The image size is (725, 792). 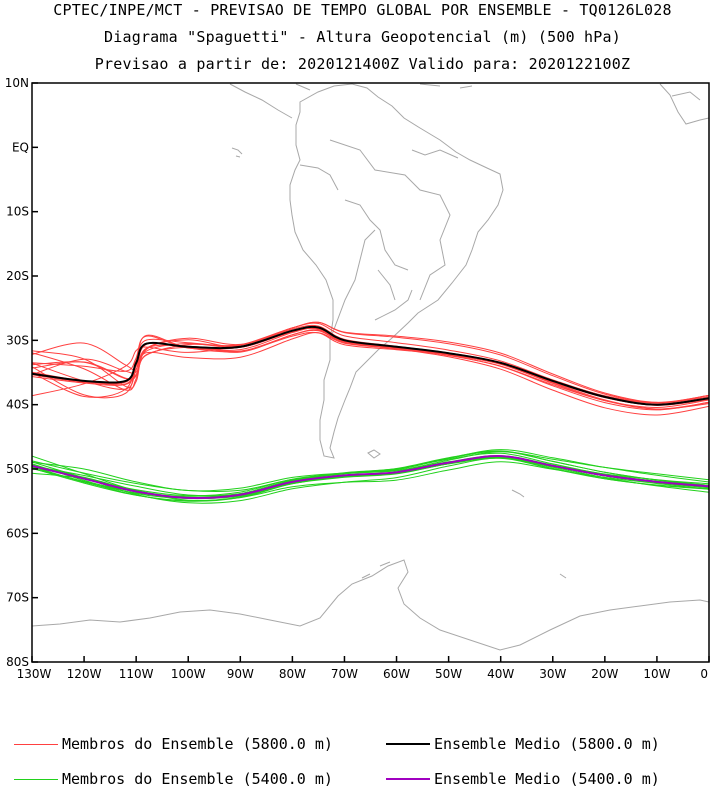 I want to click on legend-mean-5800: Ensemble Medio (5800.0 m), so click(x=523, y=744).